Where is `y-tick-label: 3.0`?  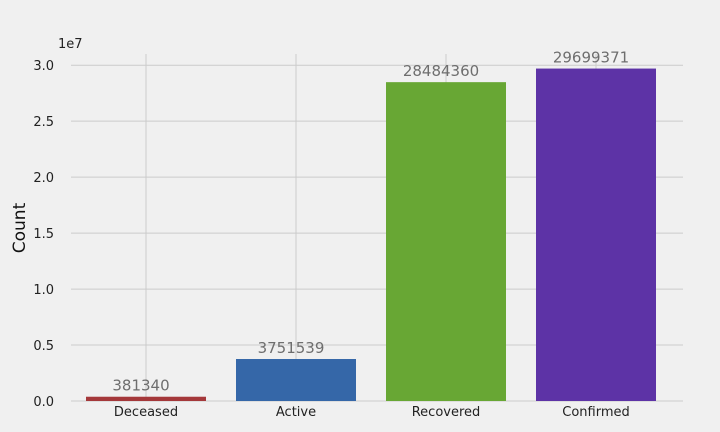
y-tick-label: 3.0 is located at coordinates (43, 66).